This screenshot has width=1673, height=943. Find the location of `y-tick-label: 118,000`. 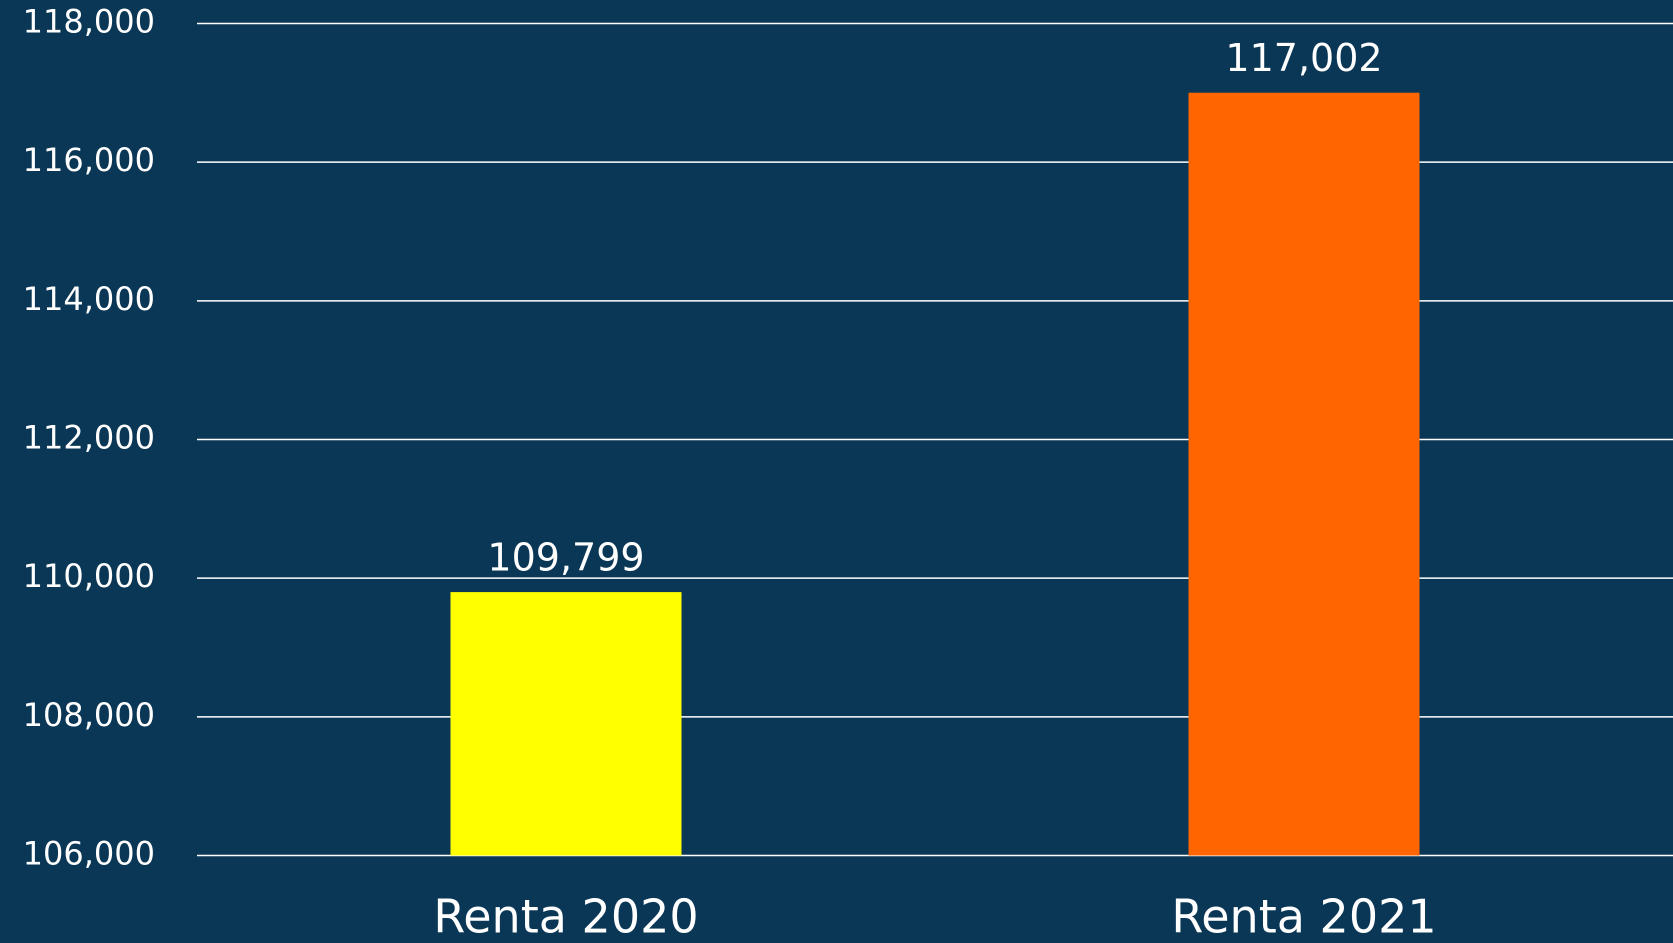

y-tick-label: 118,000 is located at coordinates (89, 22).